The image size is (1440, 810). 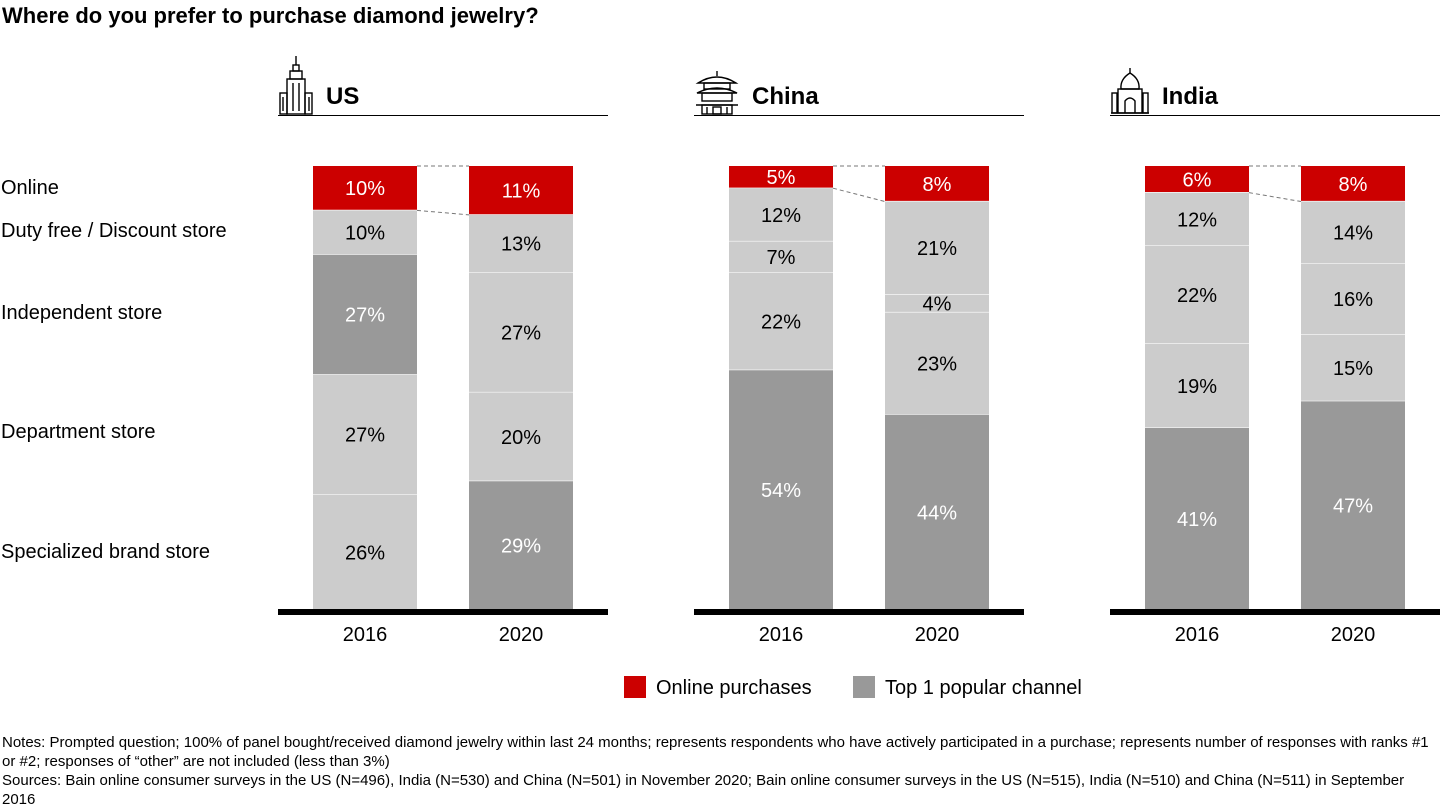 I want to click on panel-title-india: India, so click(x=1190, y=96).